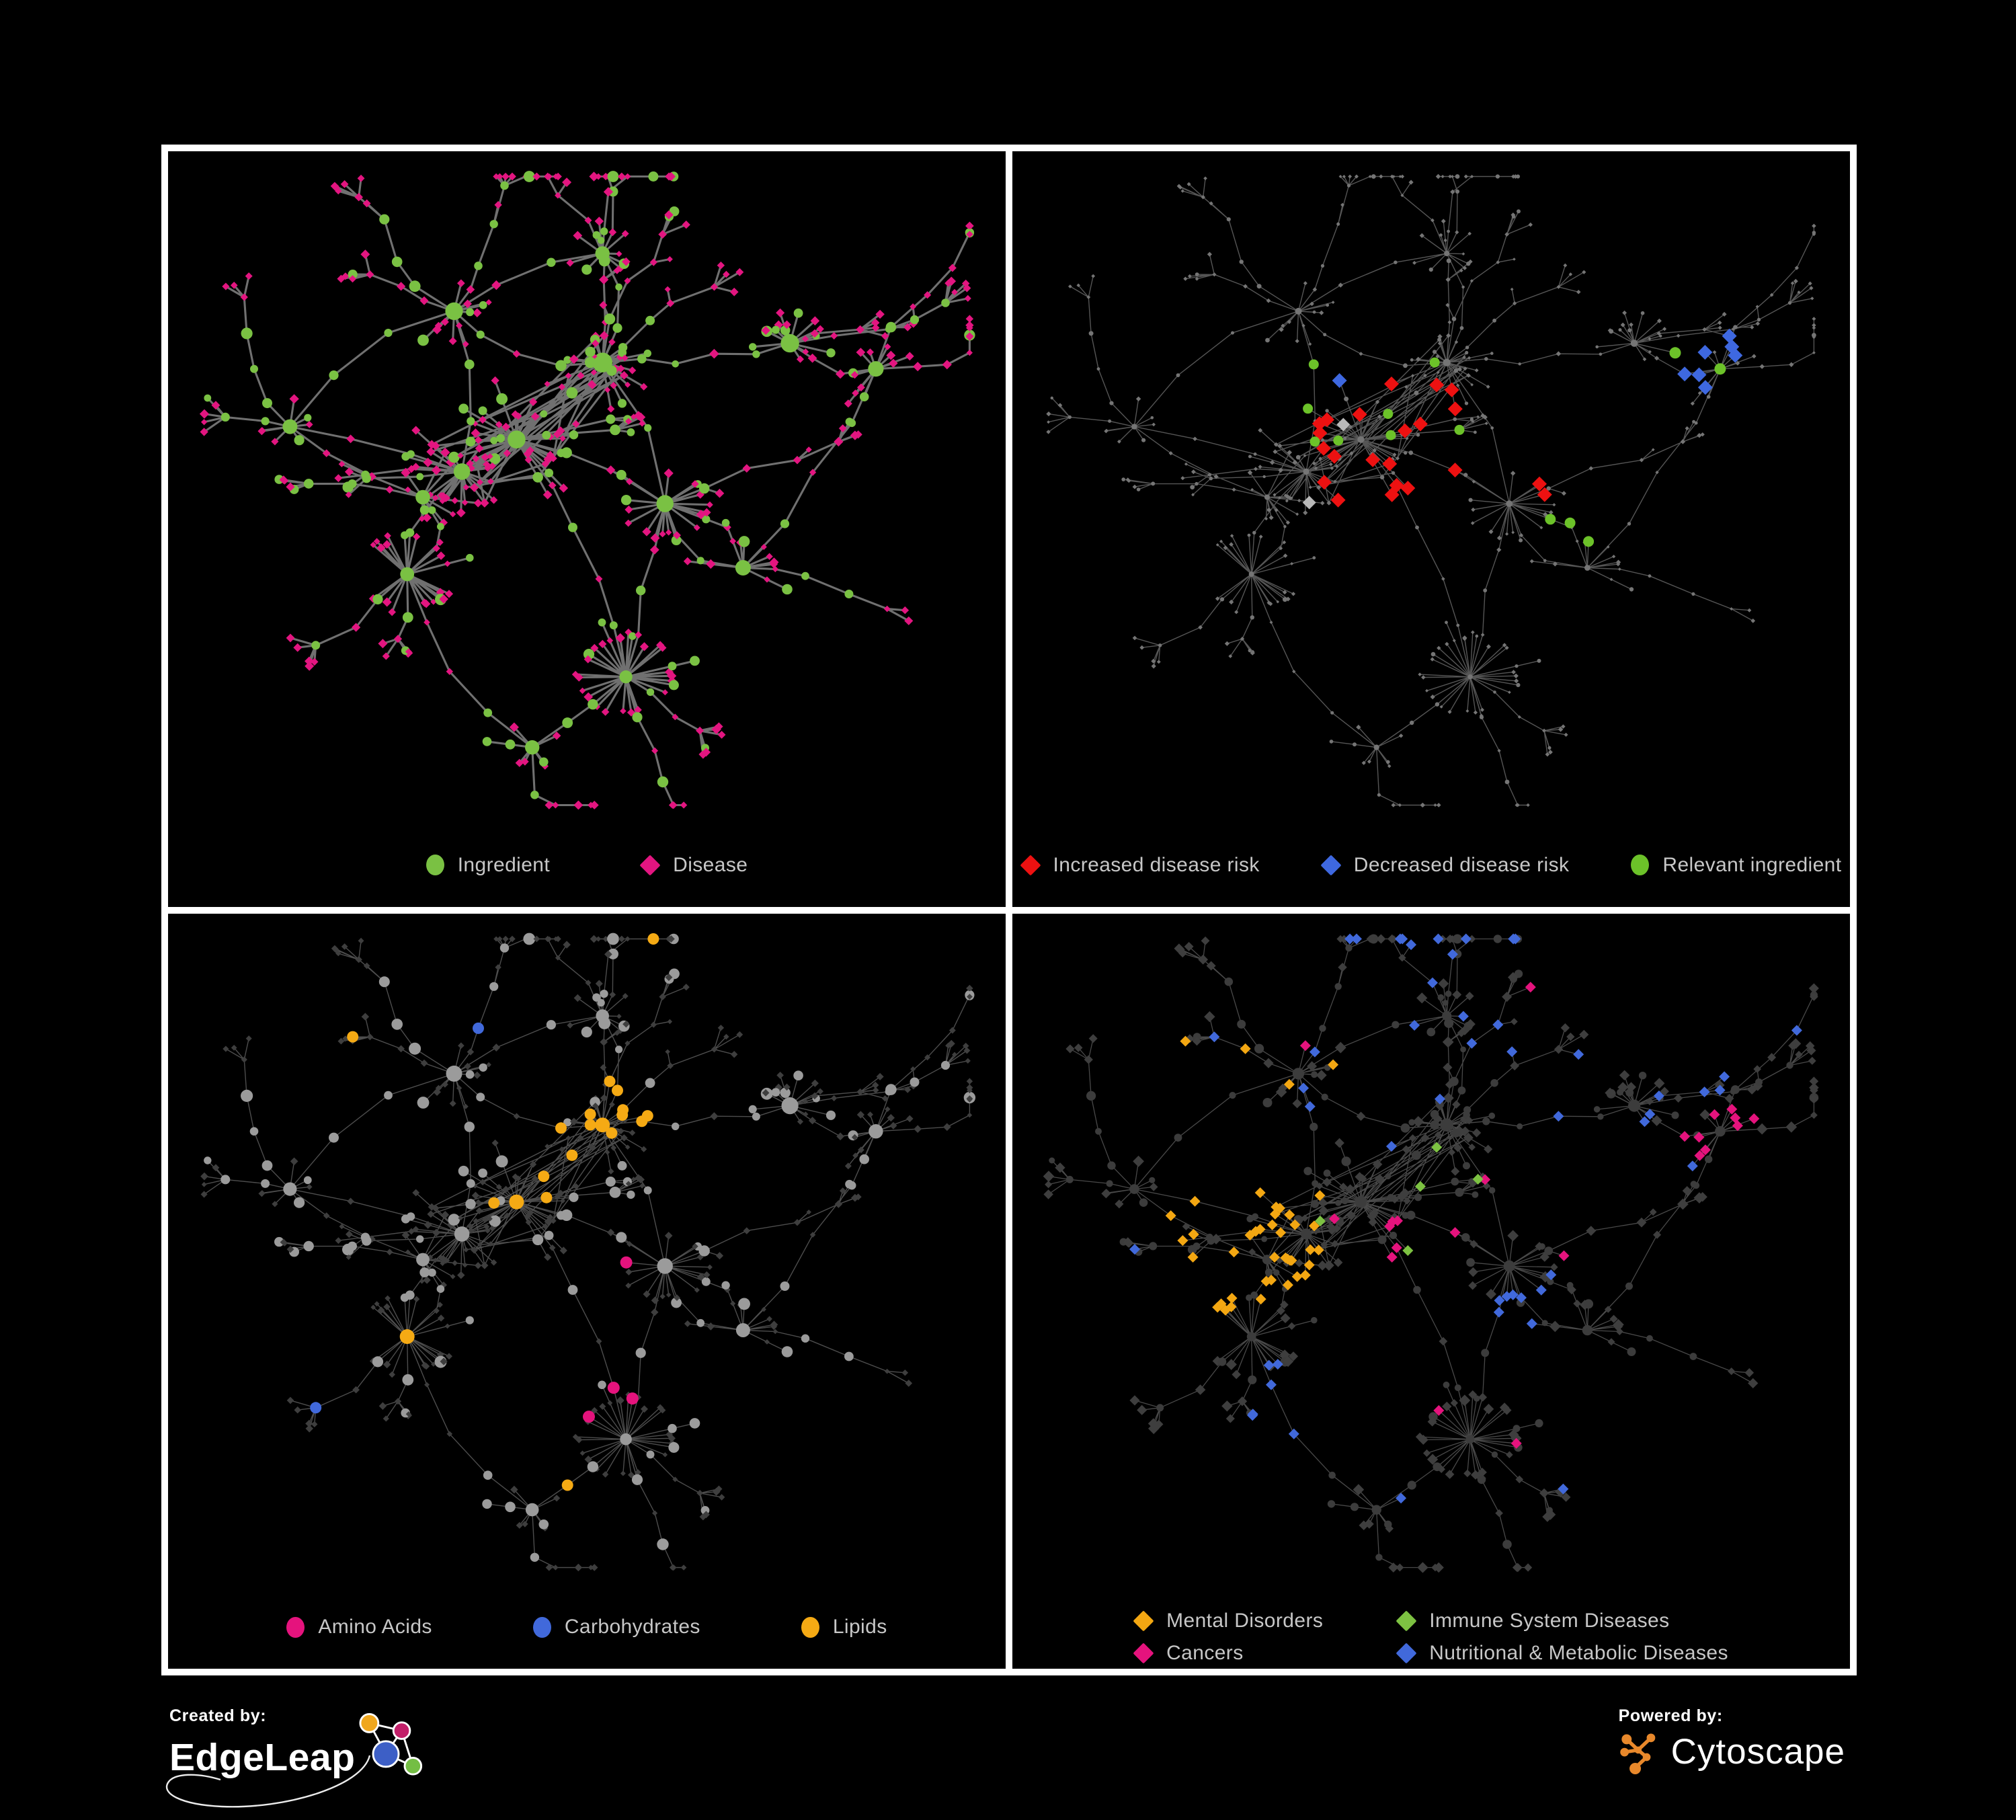  Describe the element at coordinates (375, 1627) in the screenshot. I see `legend-label: Amino Acids` at that location.